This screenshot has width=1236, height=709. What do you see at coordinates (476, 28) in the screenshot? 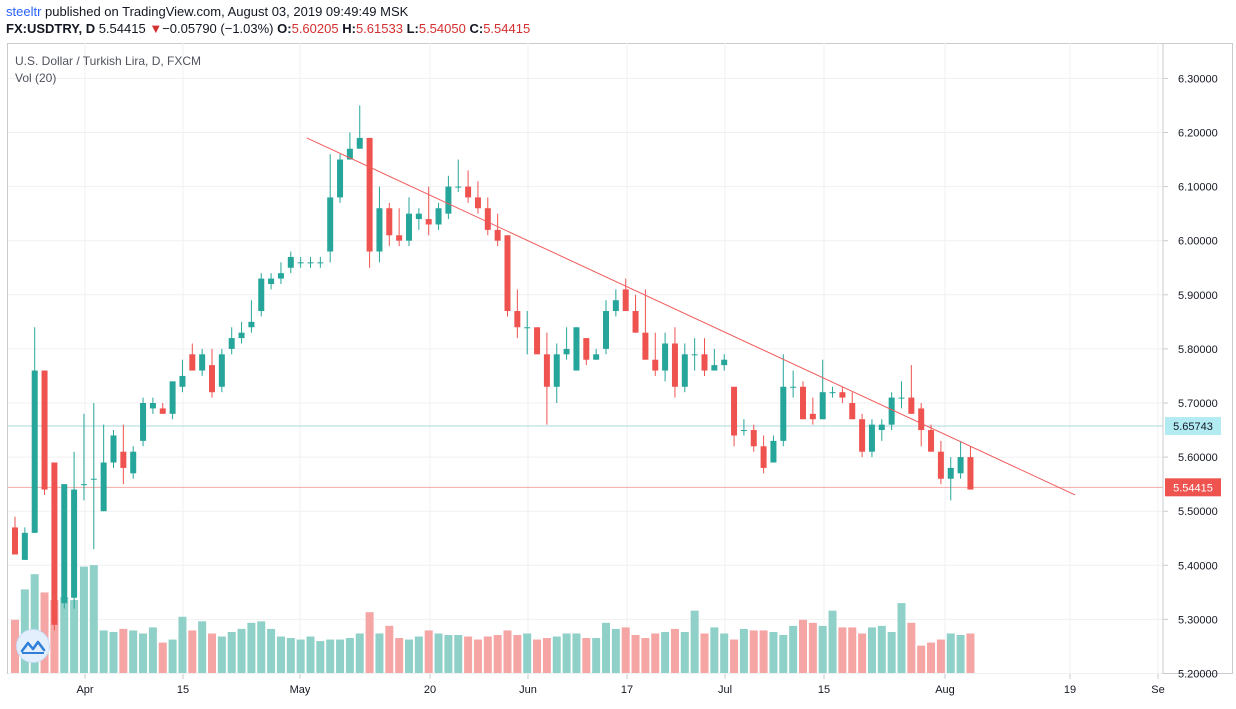
I see `close-label: C:` at bounding box center [476, 28].